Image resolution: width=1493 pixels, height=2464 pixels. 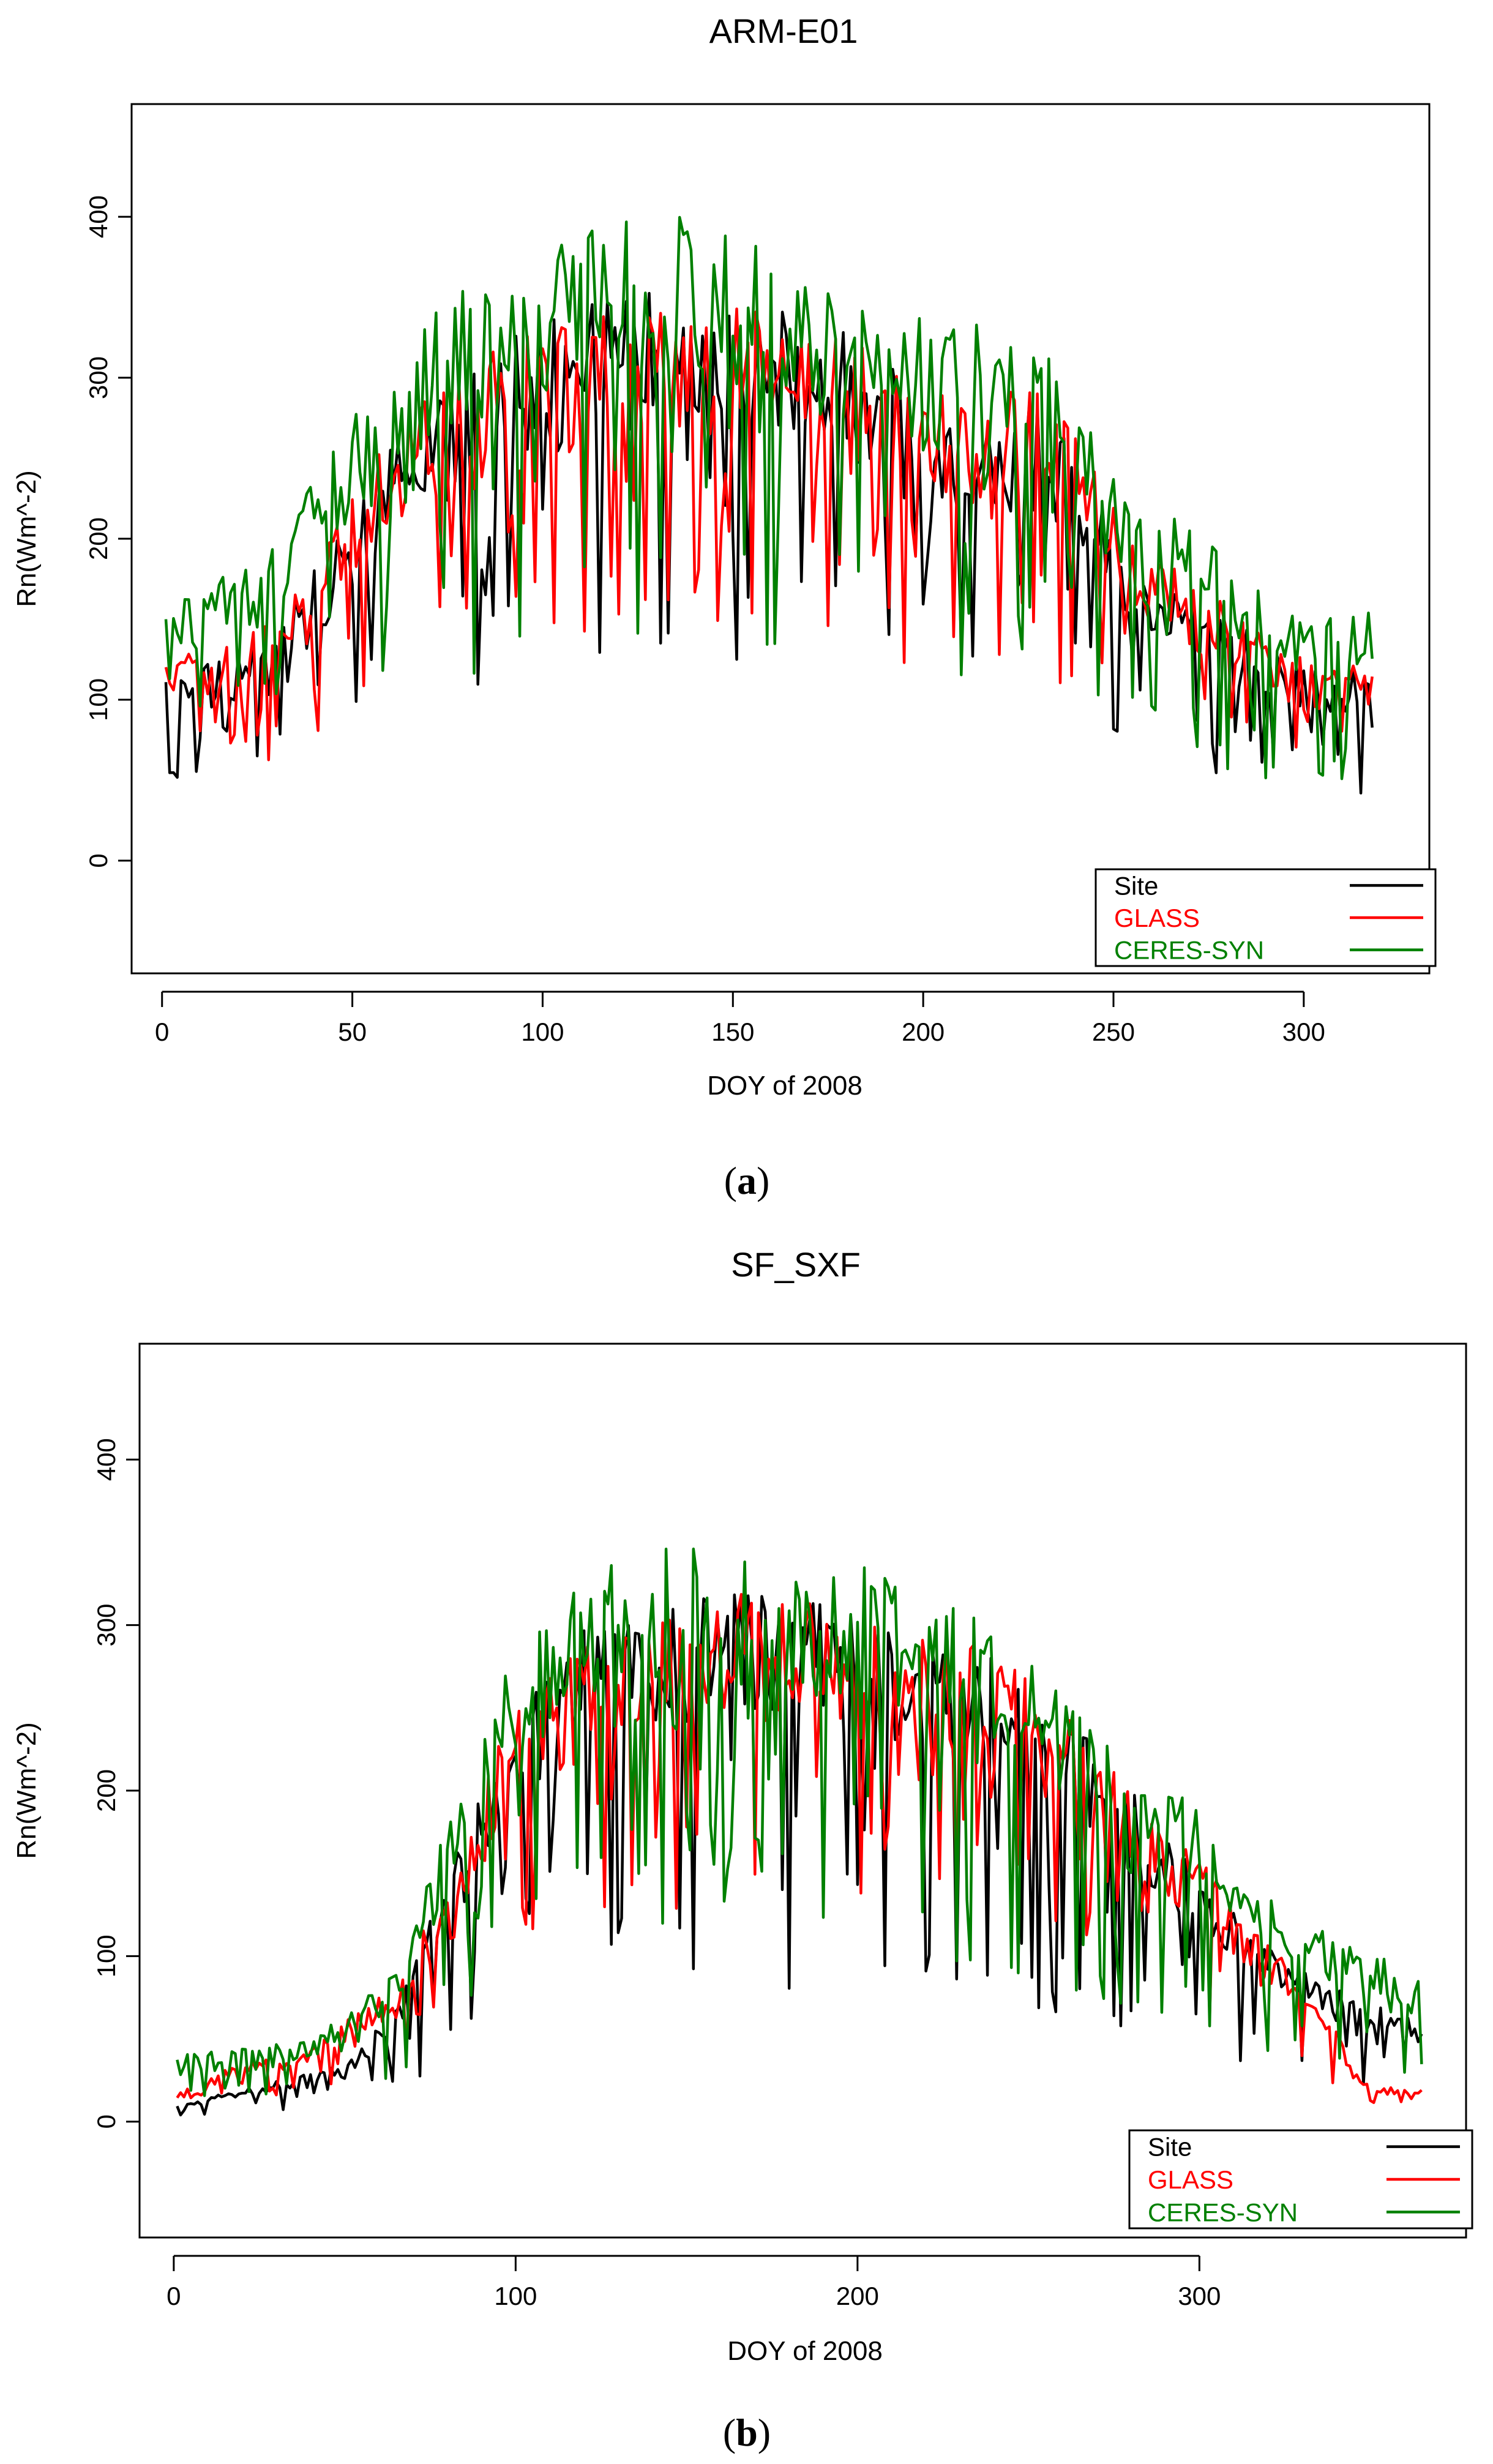 I want to click on x-axis-a: 0 50 100 150 200 250 300, so click(x=740, y=1018).